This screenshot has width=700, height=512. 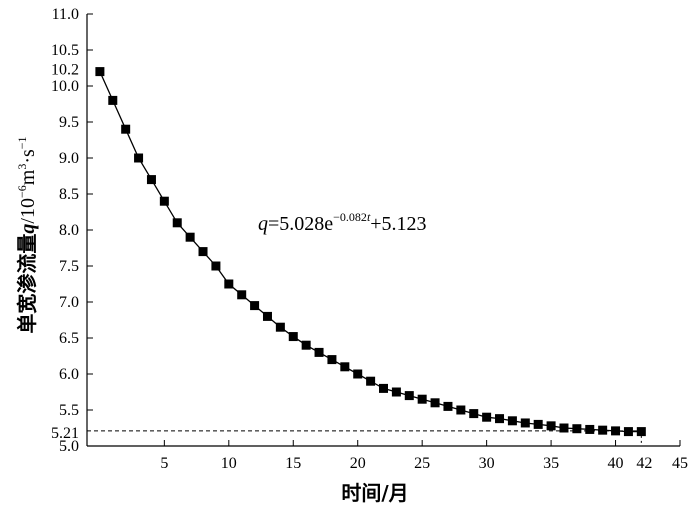 I want to click on x-tick-label: 10, so click(x=229, y=463).